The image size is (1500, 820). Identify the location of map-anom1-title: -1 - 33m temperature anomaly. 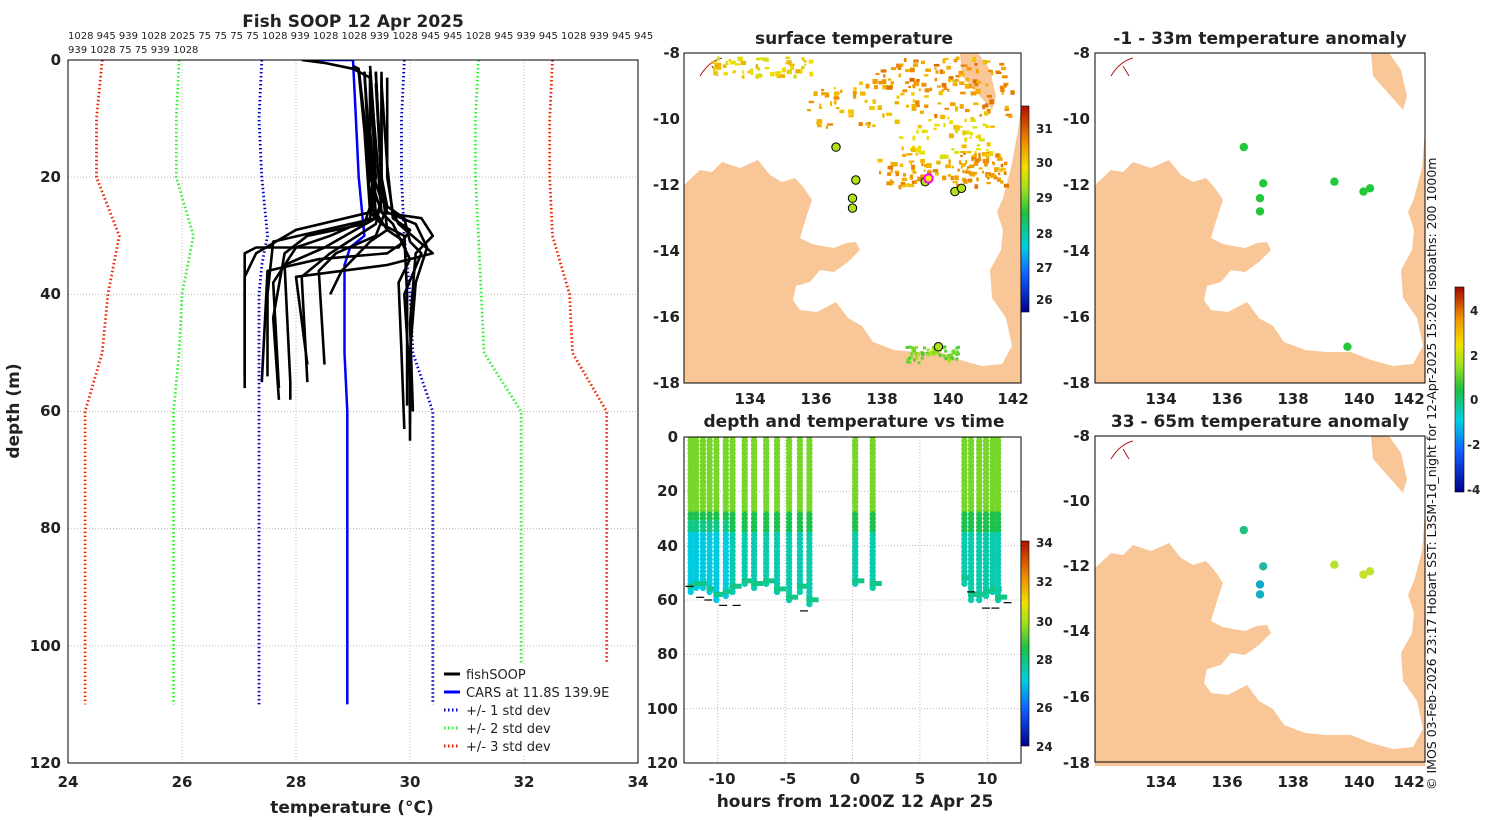
(1259, 39).